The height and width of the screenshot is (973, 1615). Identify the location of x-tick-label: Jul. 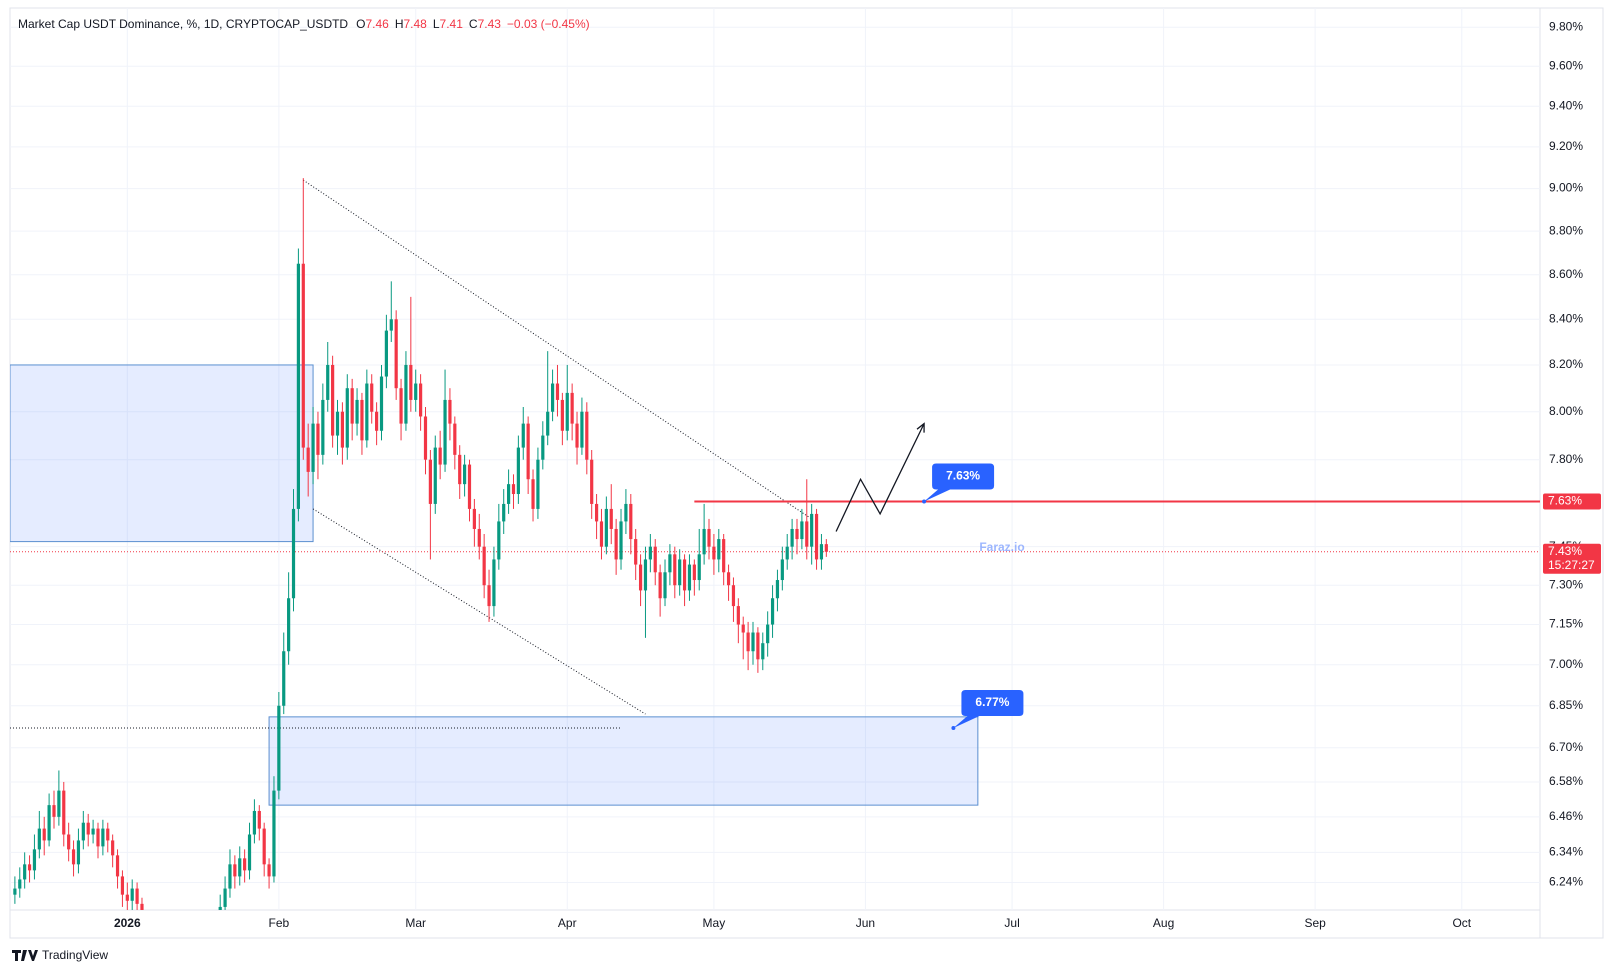
(1011, 923).